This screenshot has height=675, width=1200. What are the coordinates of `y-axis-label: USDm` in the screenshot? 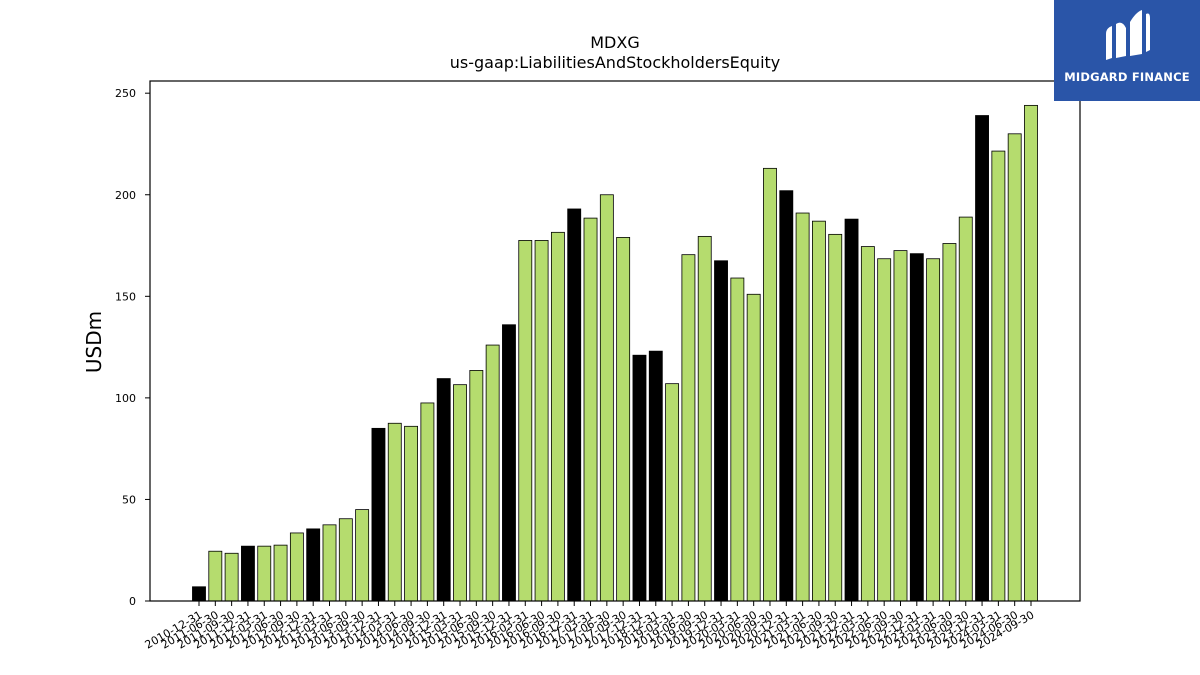 It's located at (94, 342).